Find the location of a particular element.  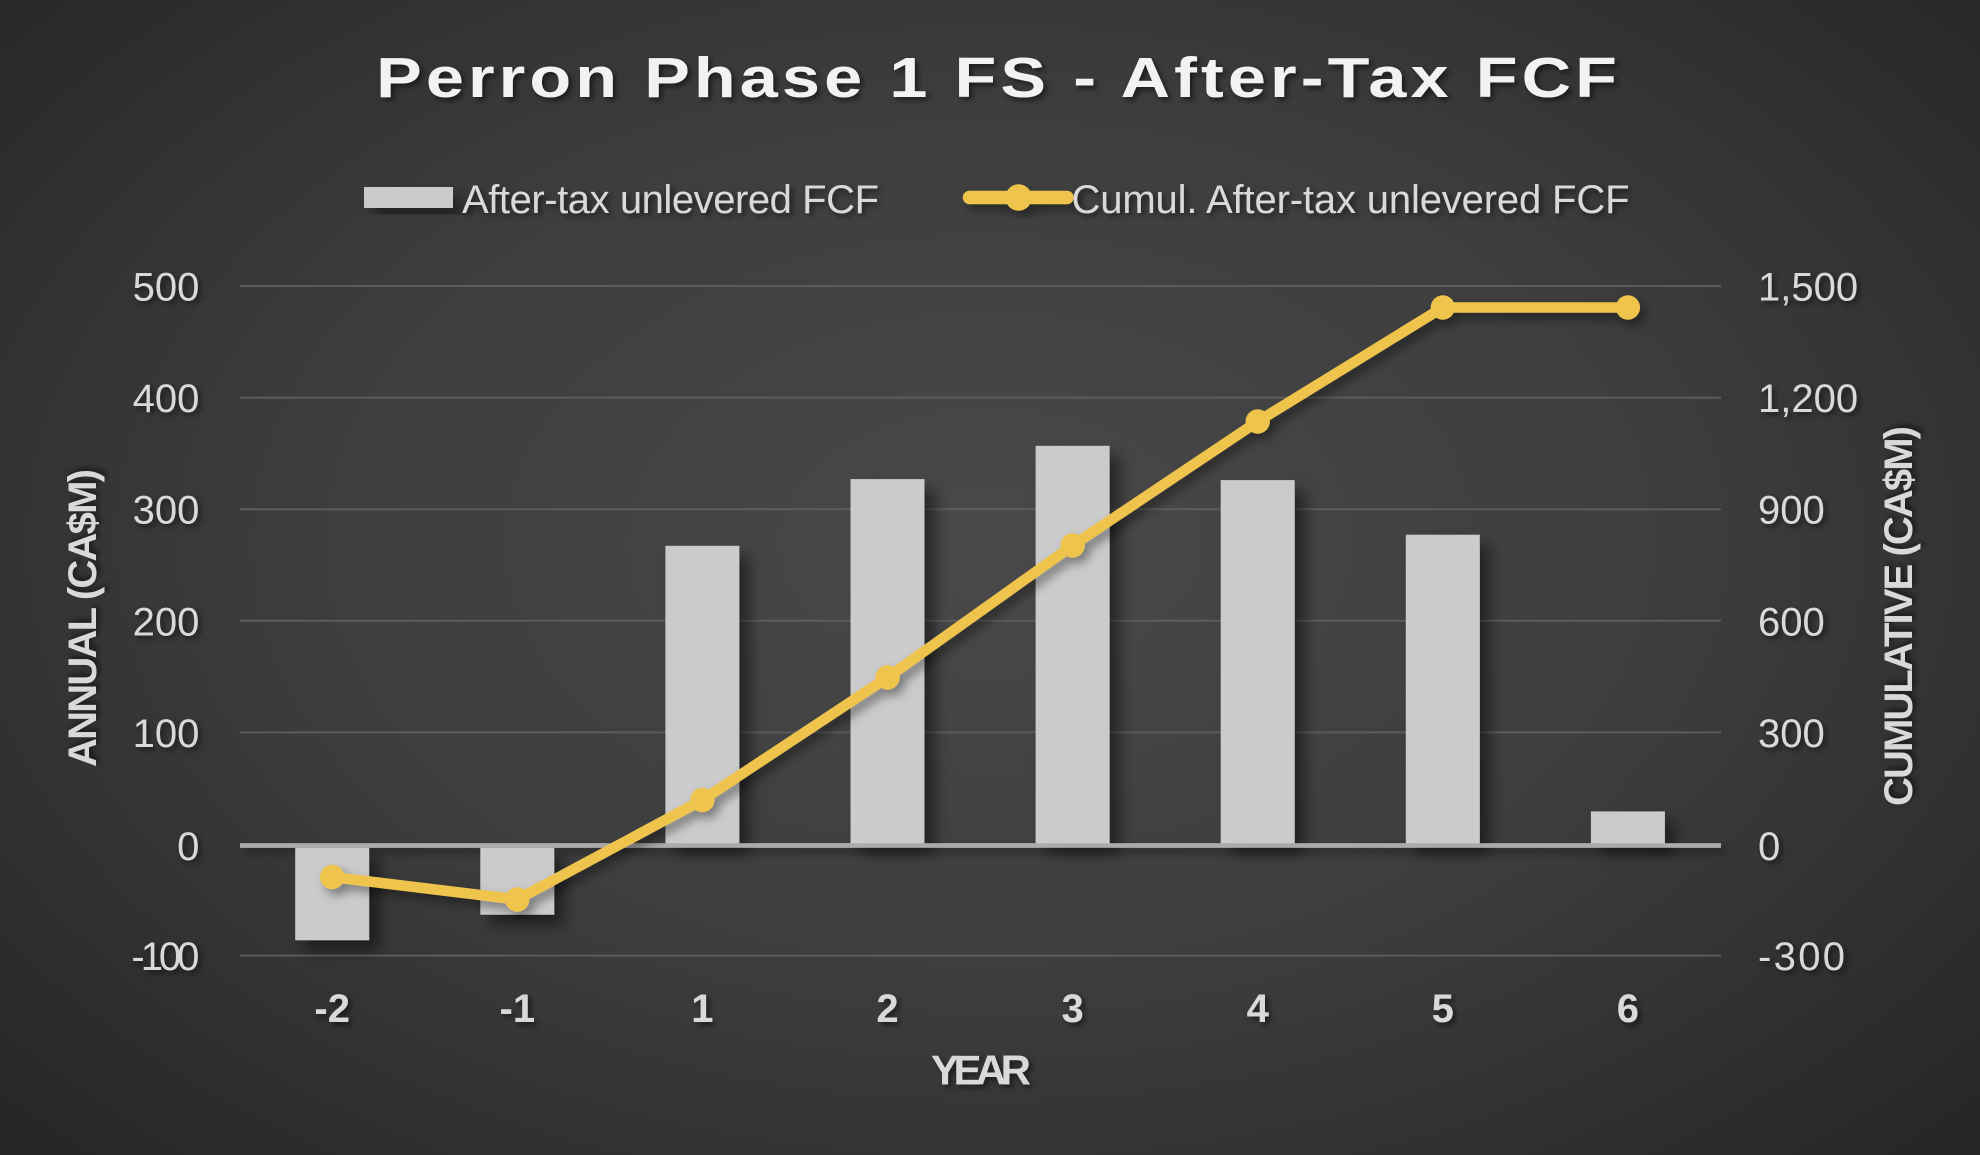

svg-text: -300 is located at coordinates (1801, 957).